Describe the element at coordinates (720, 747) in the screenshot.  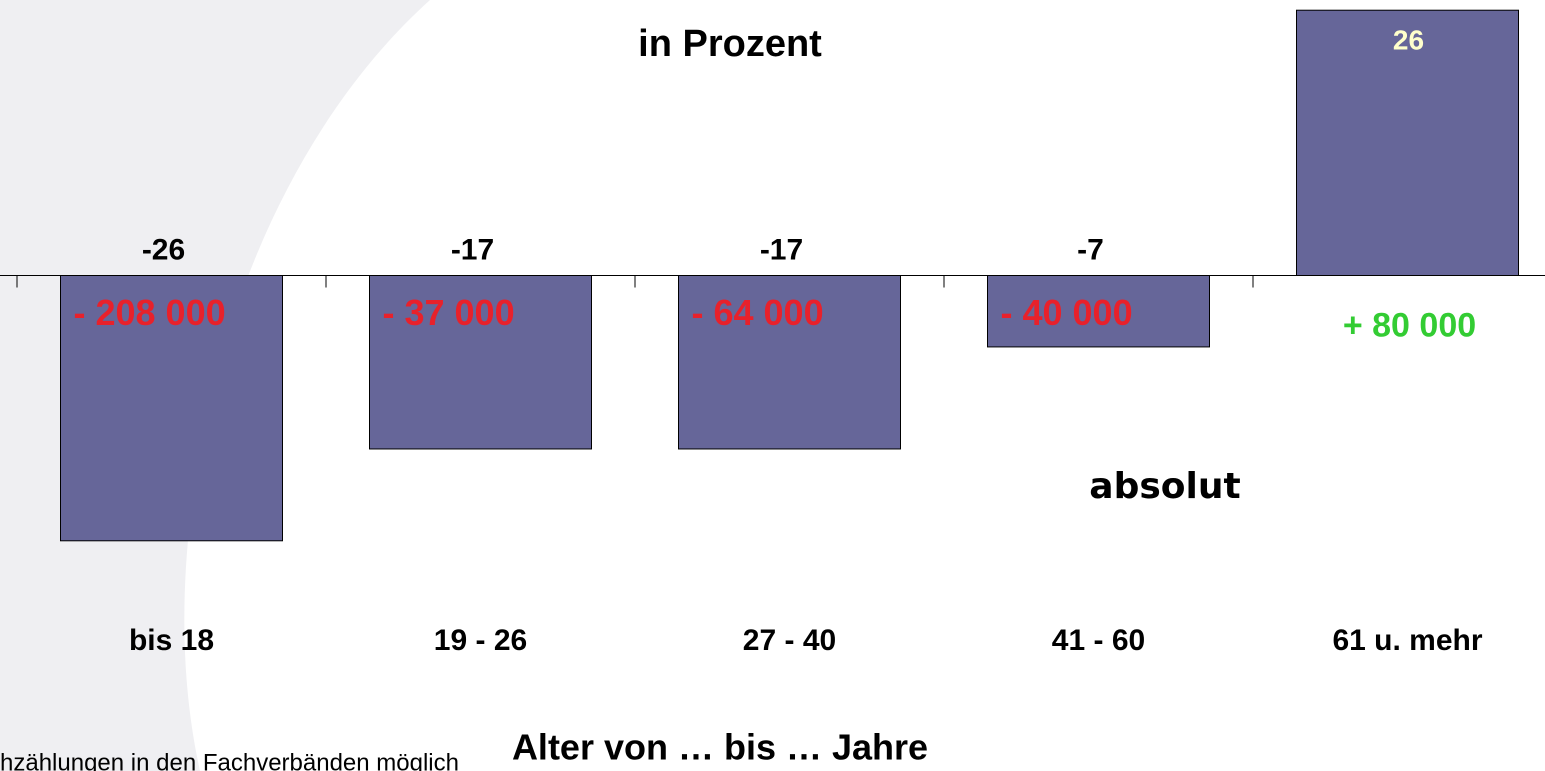
I see `x-axis-title: Alter von … bis … Jahre` at that location.